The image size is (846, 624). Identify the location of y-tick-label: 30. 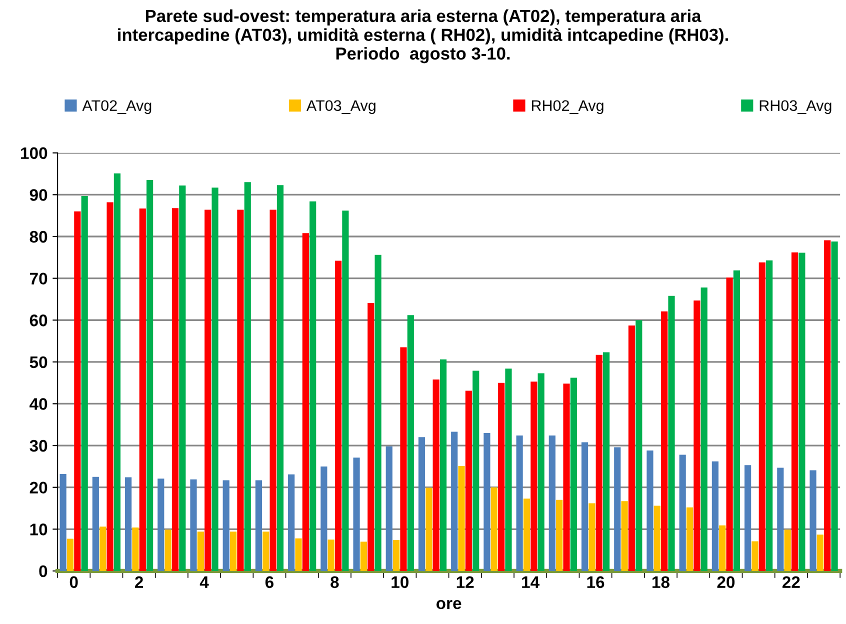
(39, 446).